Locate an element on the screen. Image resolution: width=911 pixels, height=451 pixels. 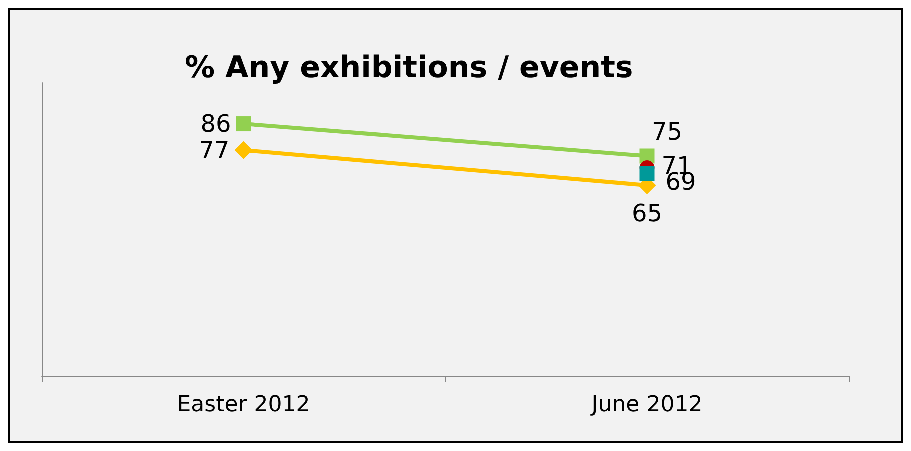
x-tick-label: Easter 2012 is located at coordinates (243, 405).